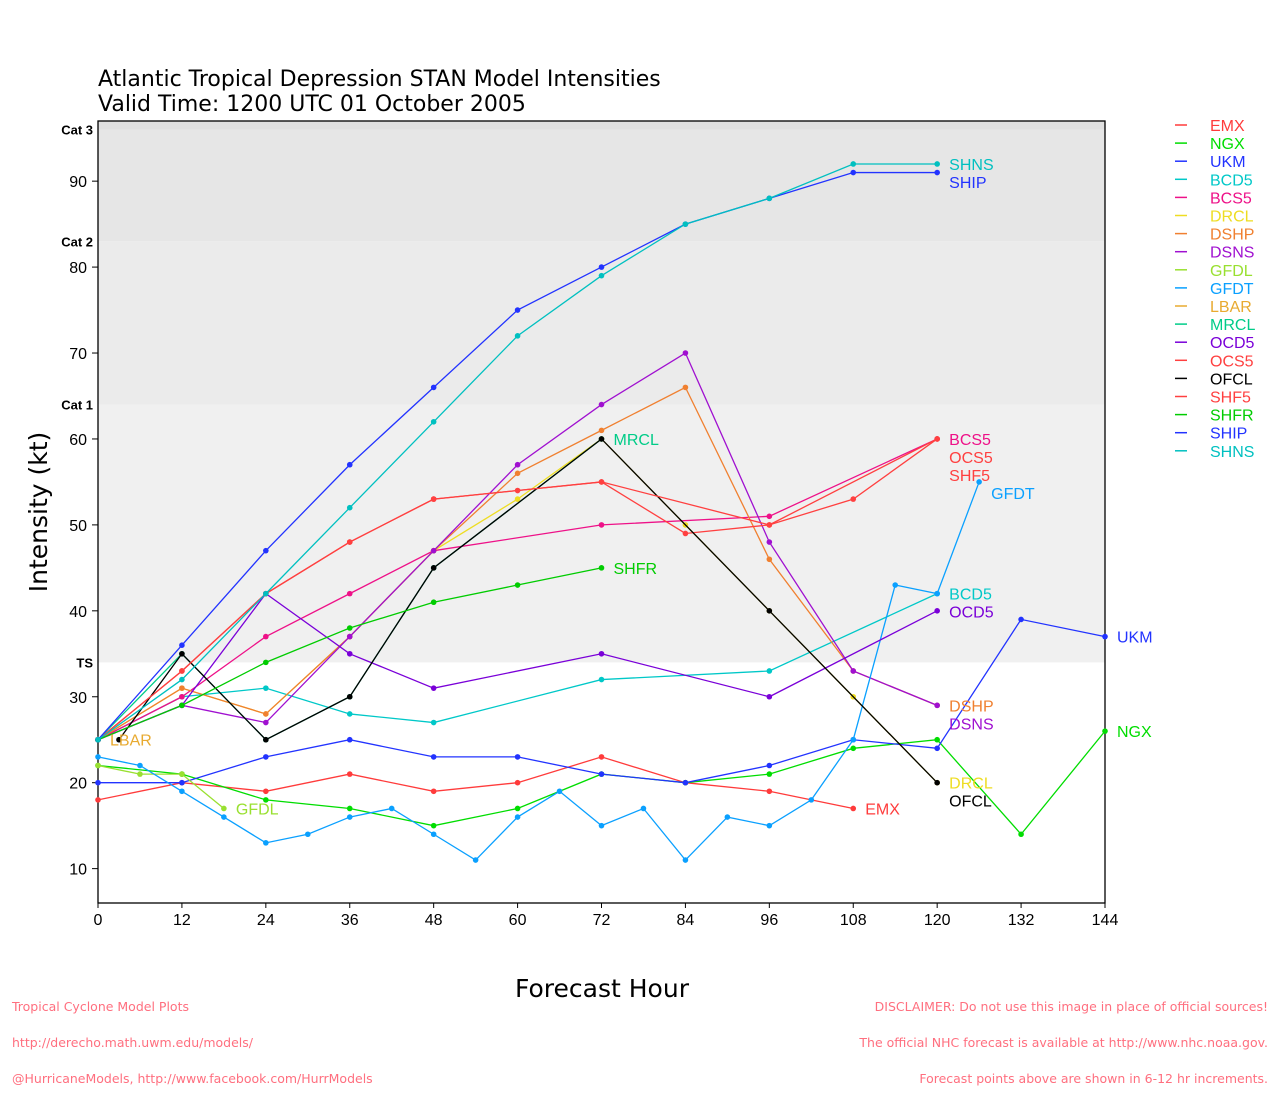 The height and width of the screenshot is (1097, 1280). I want to click on footer-credit-line: http://derecho.math.uwm.edu/models/, so click(133, 1042).